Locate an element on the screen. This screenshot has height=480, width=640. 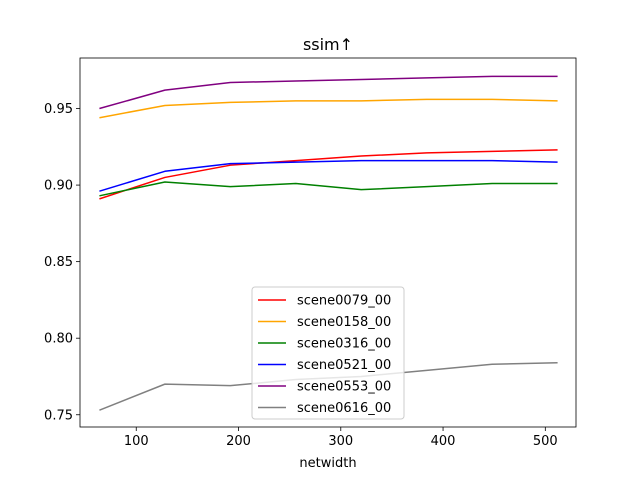
legend-label-scene0158_00: scene0158_00 is located at coordinates (344, 322).